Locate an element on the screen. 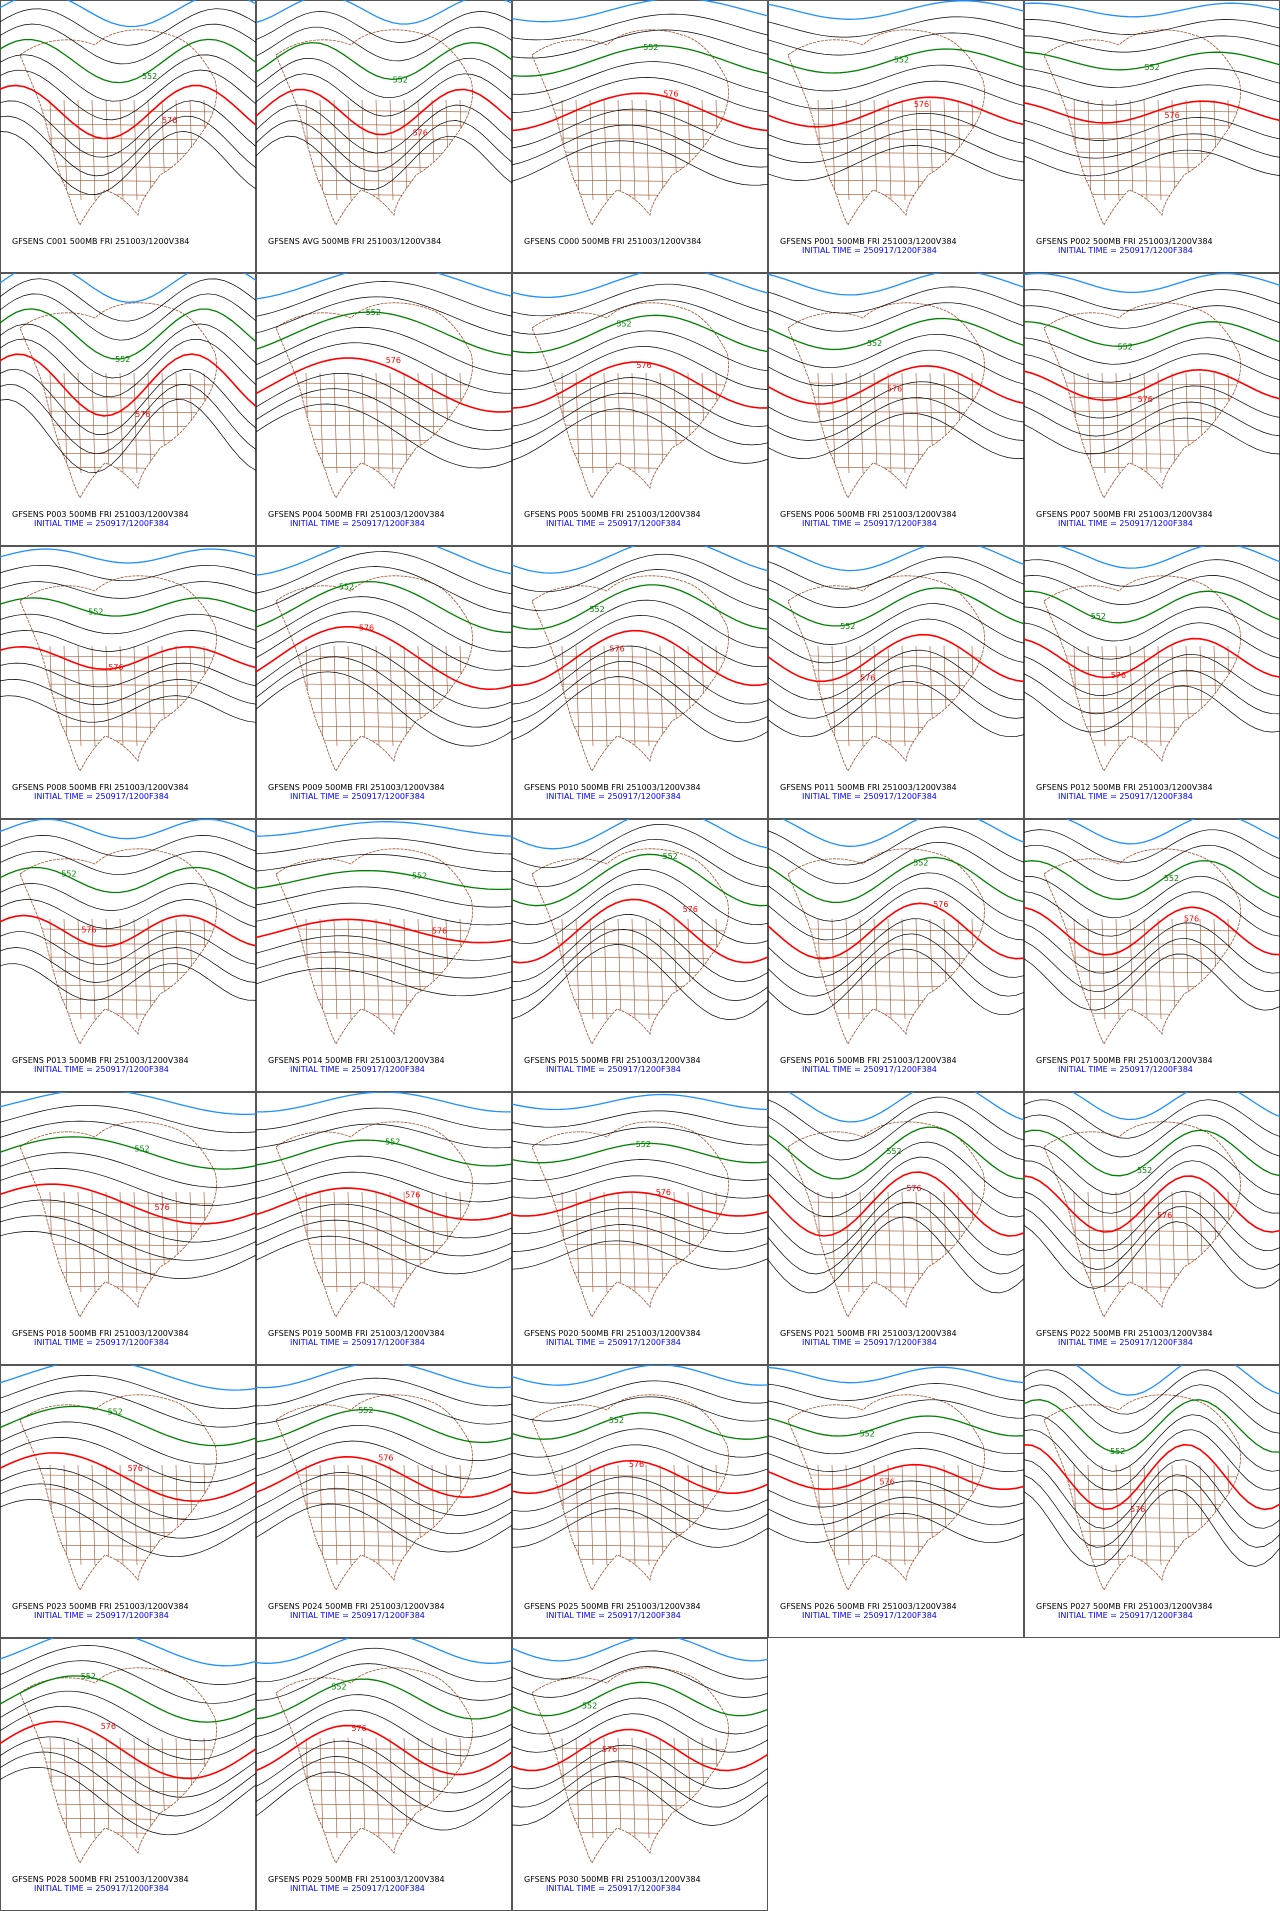 This screenshot has height=1911, width=1280. borders is located at coordinates (896, 696).